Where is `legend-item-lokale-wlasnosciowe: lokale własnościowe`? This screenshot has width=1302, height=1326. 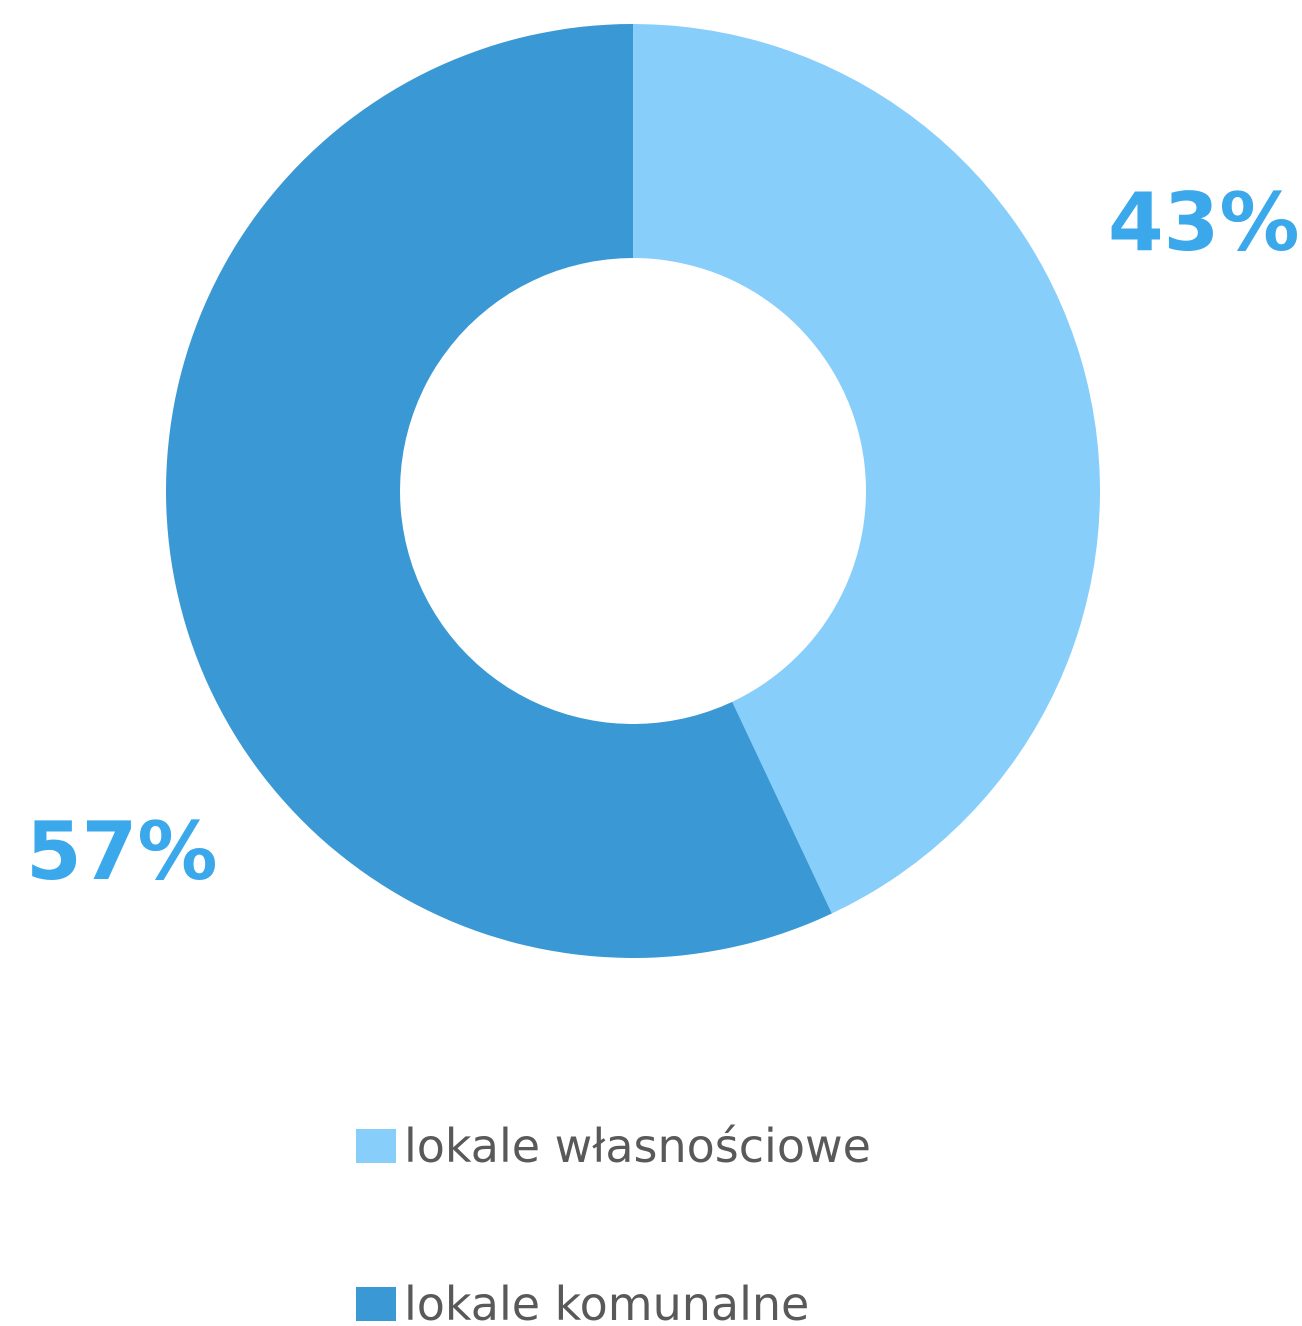 legend-item-lokale-wlasnosciowe: lokale własnościowe is located at coordinates (613, 1146).